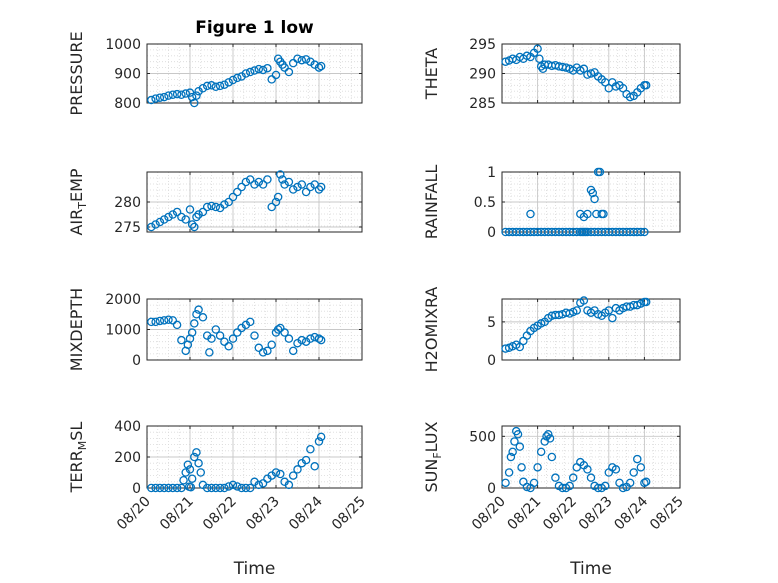 The height and width of the screenshot is (583, 778). What do you see at coordinates (482, 45) in the screenshot?
I see `y-tick-label: 295` at bounding box center [482, 45].